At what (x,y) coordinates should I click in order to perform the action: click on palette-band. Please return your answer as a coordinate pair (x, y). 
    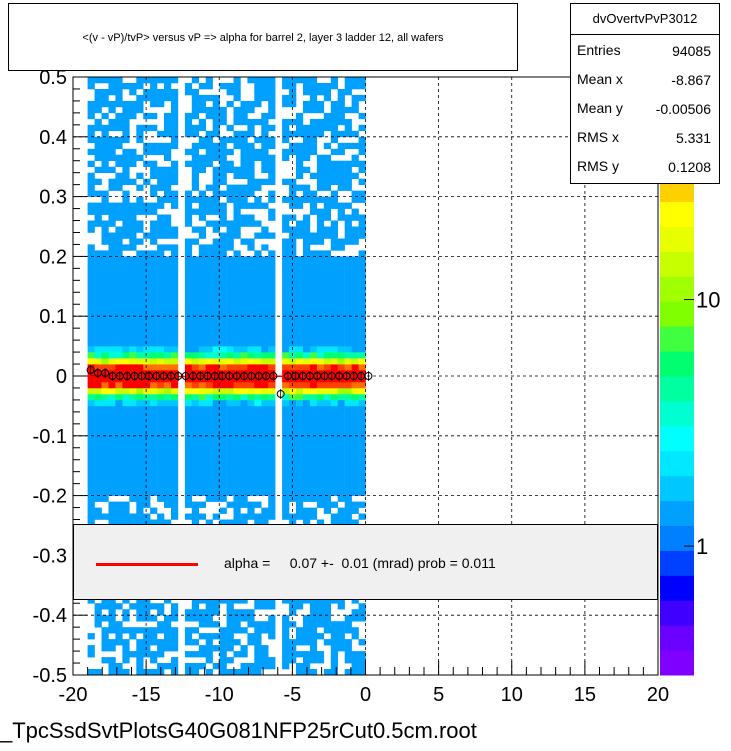
    Looking at the image, I should click on (677, 239).